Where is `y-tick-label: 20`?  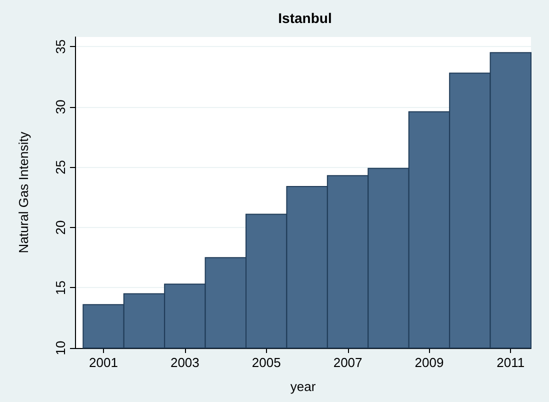 y-tick-label: 20 is located at coordinates (60, 227).